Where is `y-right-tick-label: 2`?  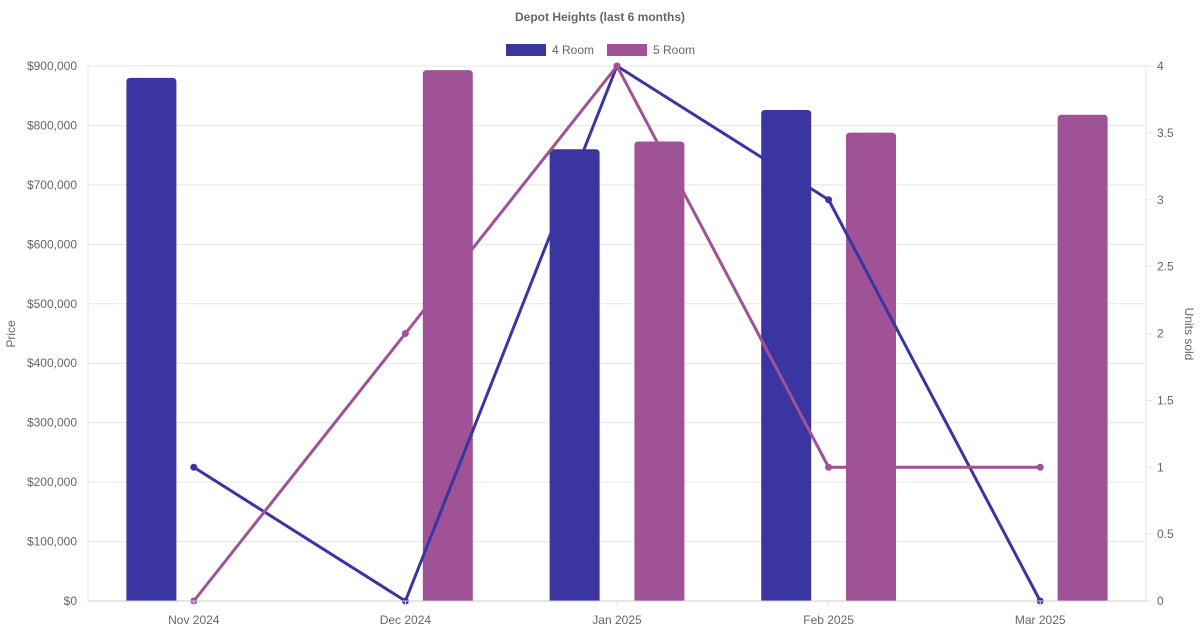
y-right-tick-label: 2 is located at coordinates (1160, 334).